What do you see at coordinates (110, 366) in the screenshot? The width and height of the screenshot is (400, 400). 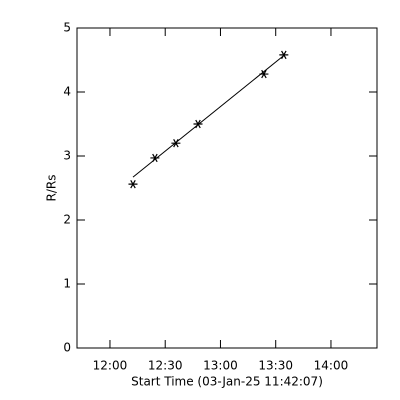 I see `x-tick-label: 12:00` at bounding box center [110, 366].